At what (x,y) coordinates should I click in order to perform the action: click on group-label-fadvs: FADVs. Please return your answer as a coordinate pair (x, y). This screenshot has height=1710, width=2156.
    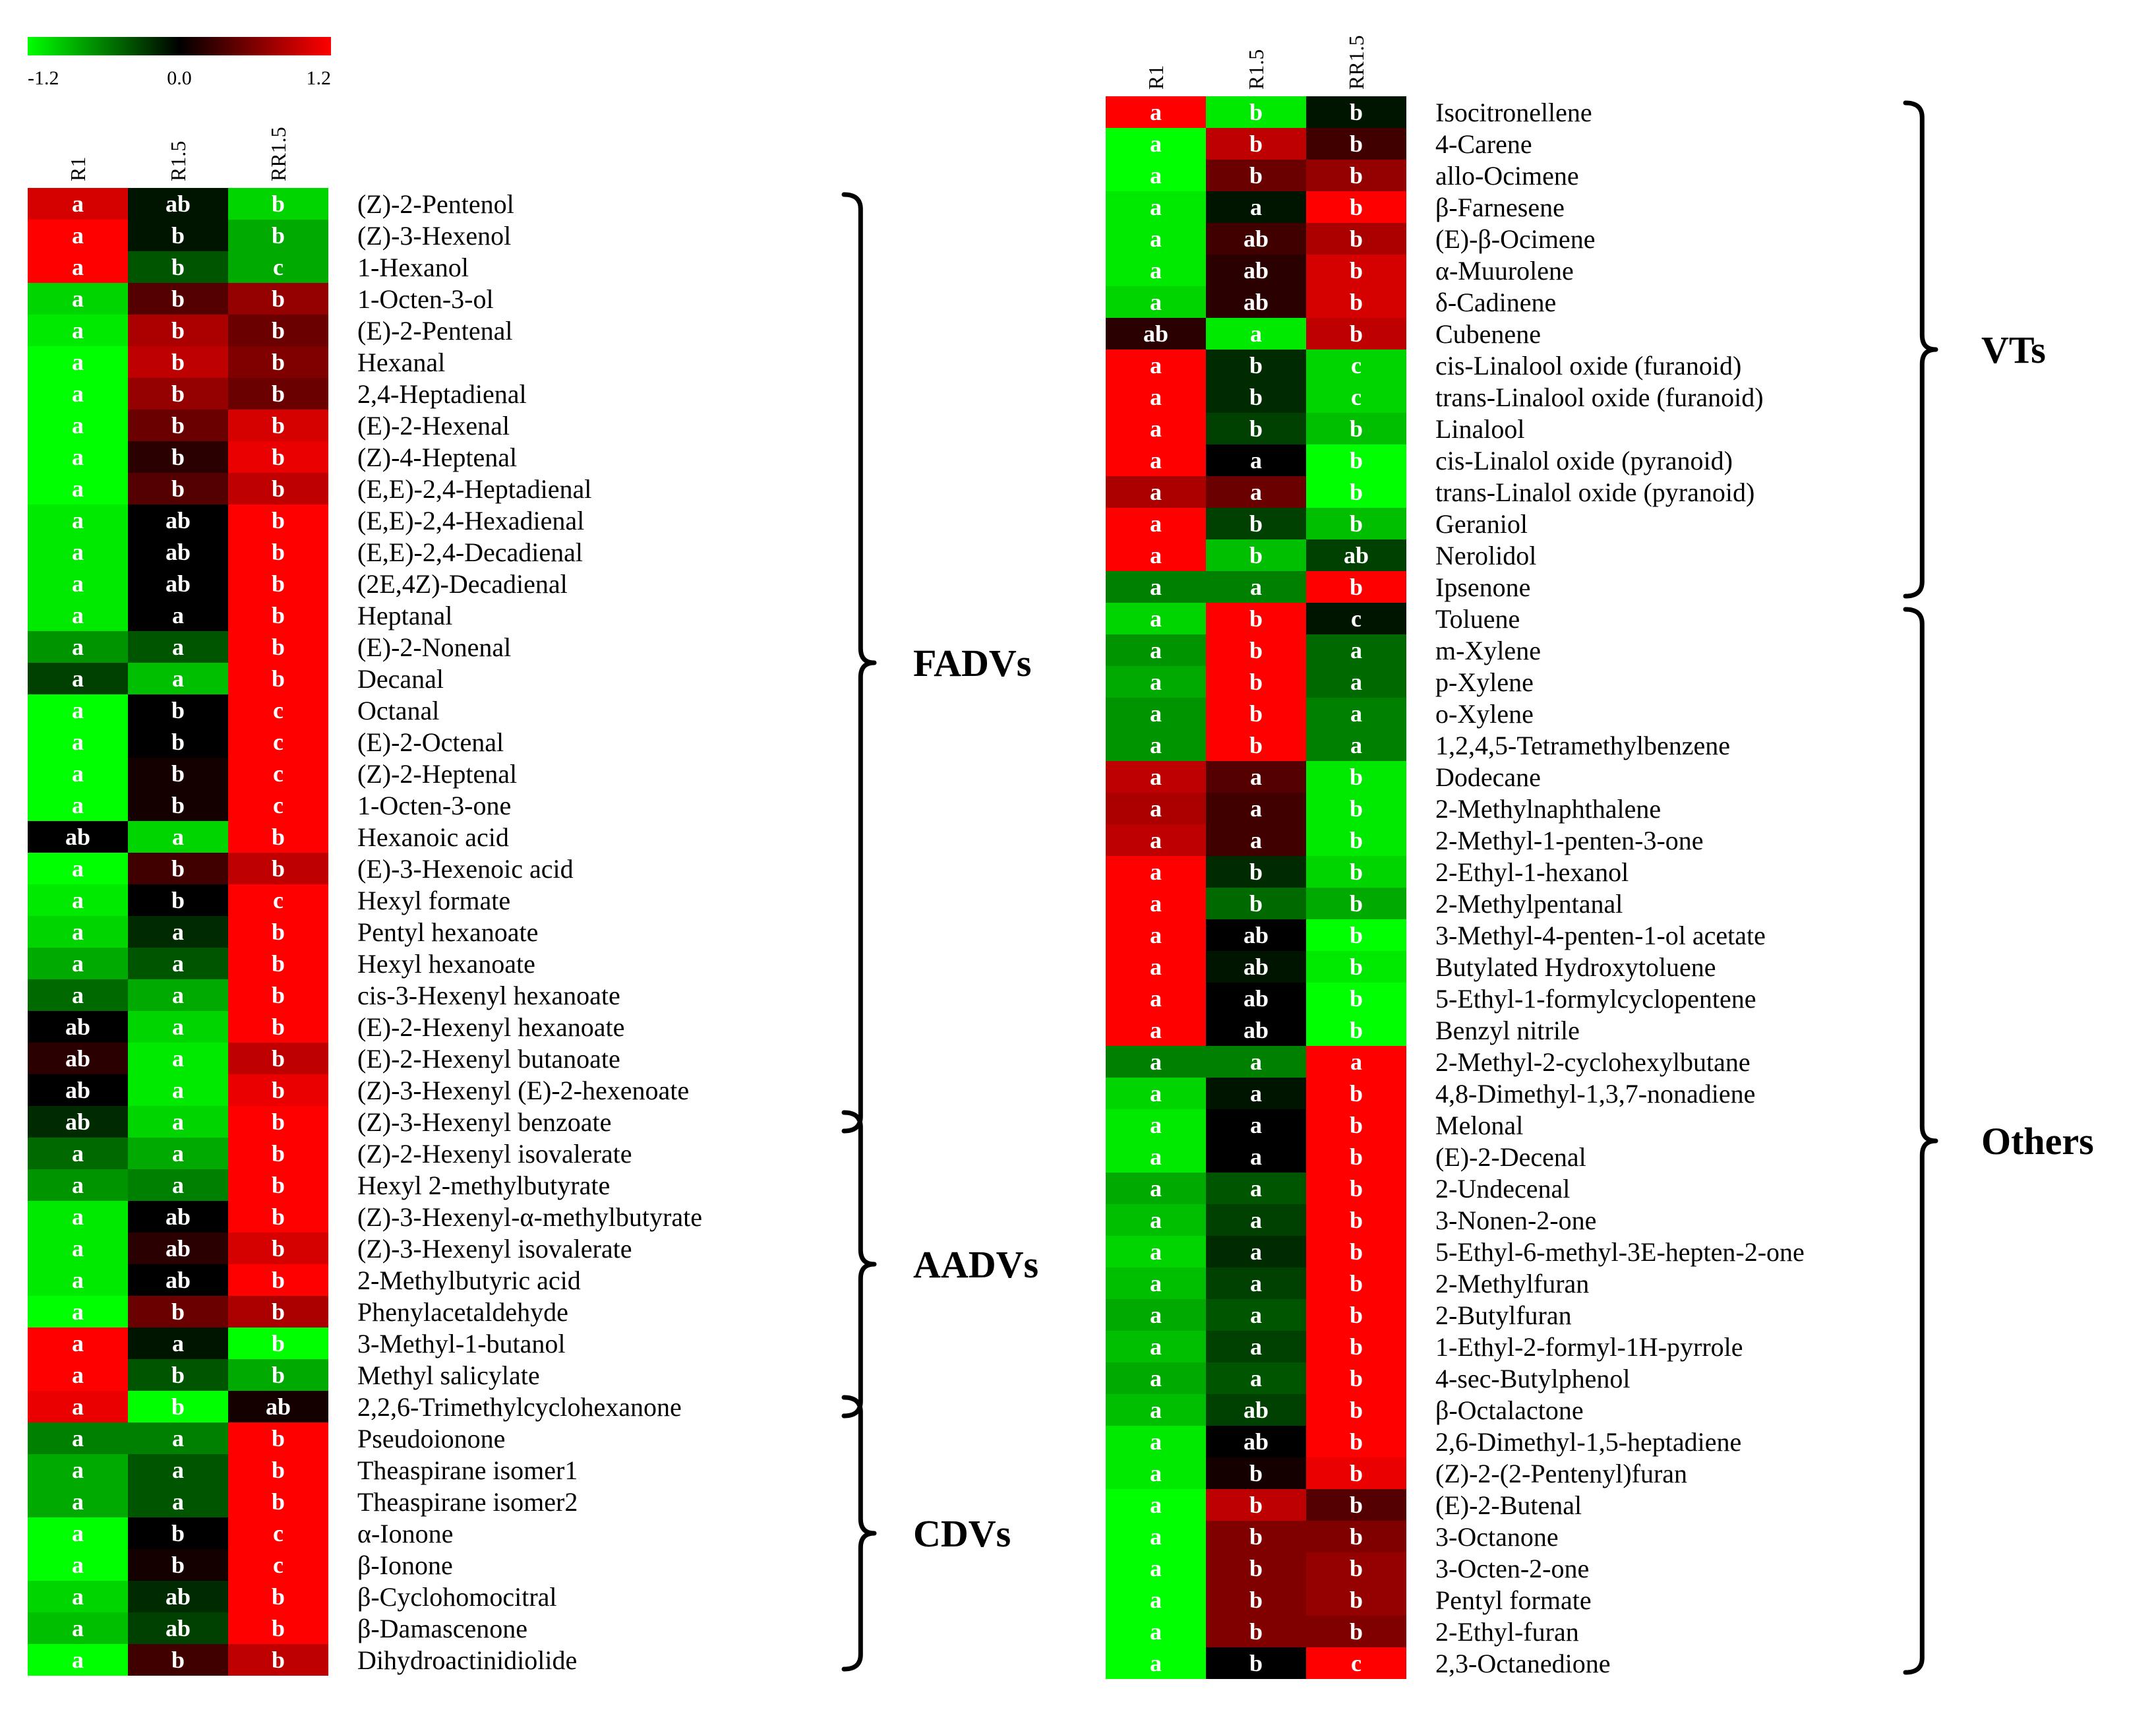
    Looking at the image, I should click on (972, 663).